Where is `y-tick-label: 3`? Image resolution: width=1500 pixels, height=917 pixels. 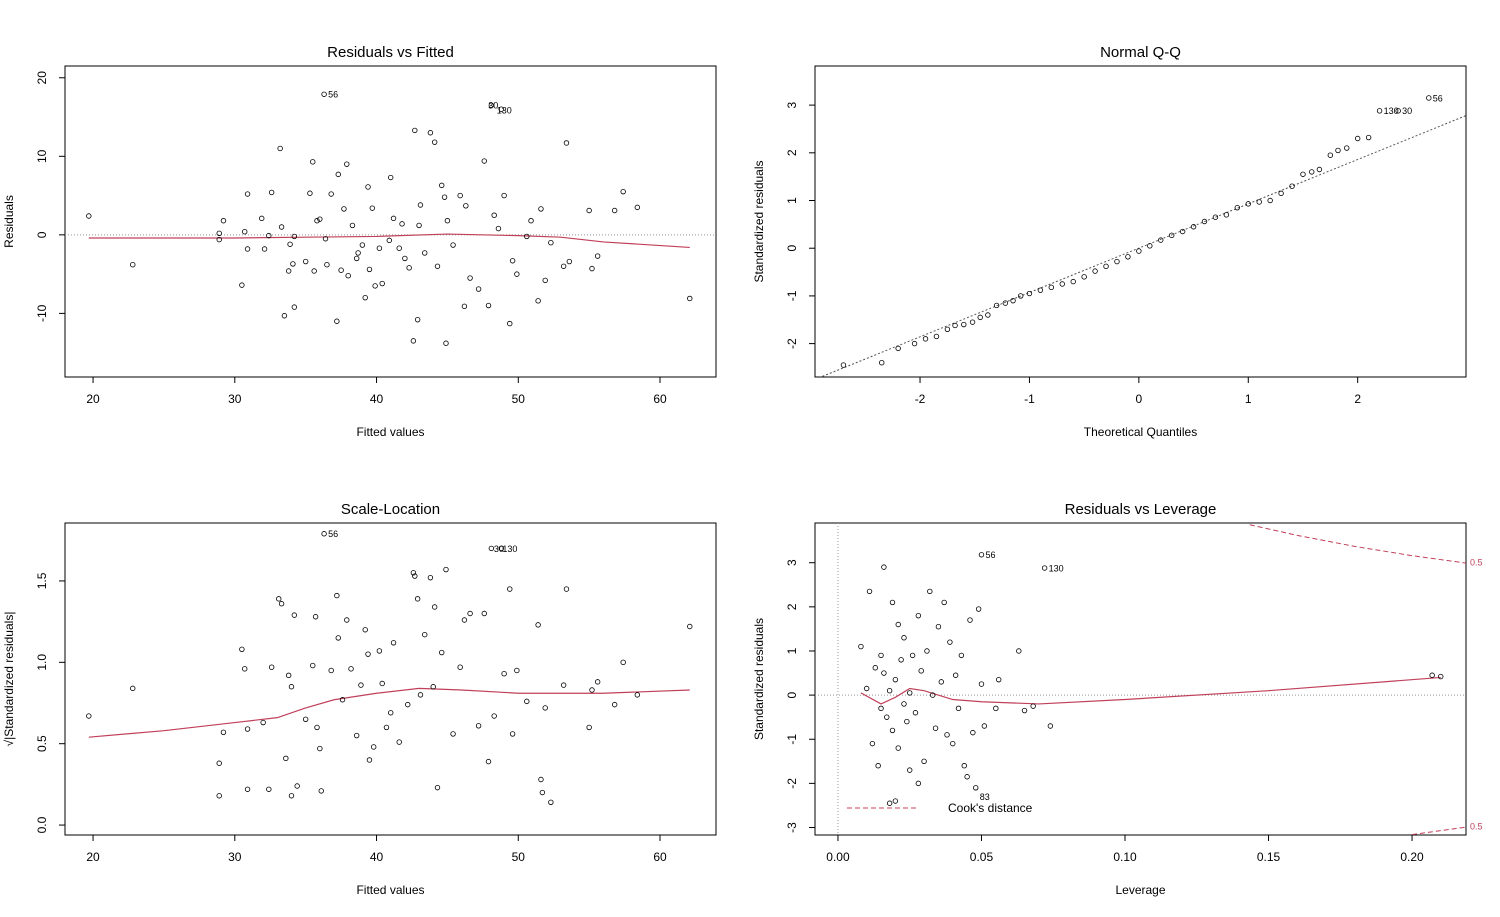 y-tick-label: 3 is located at coordinates (792, 104).